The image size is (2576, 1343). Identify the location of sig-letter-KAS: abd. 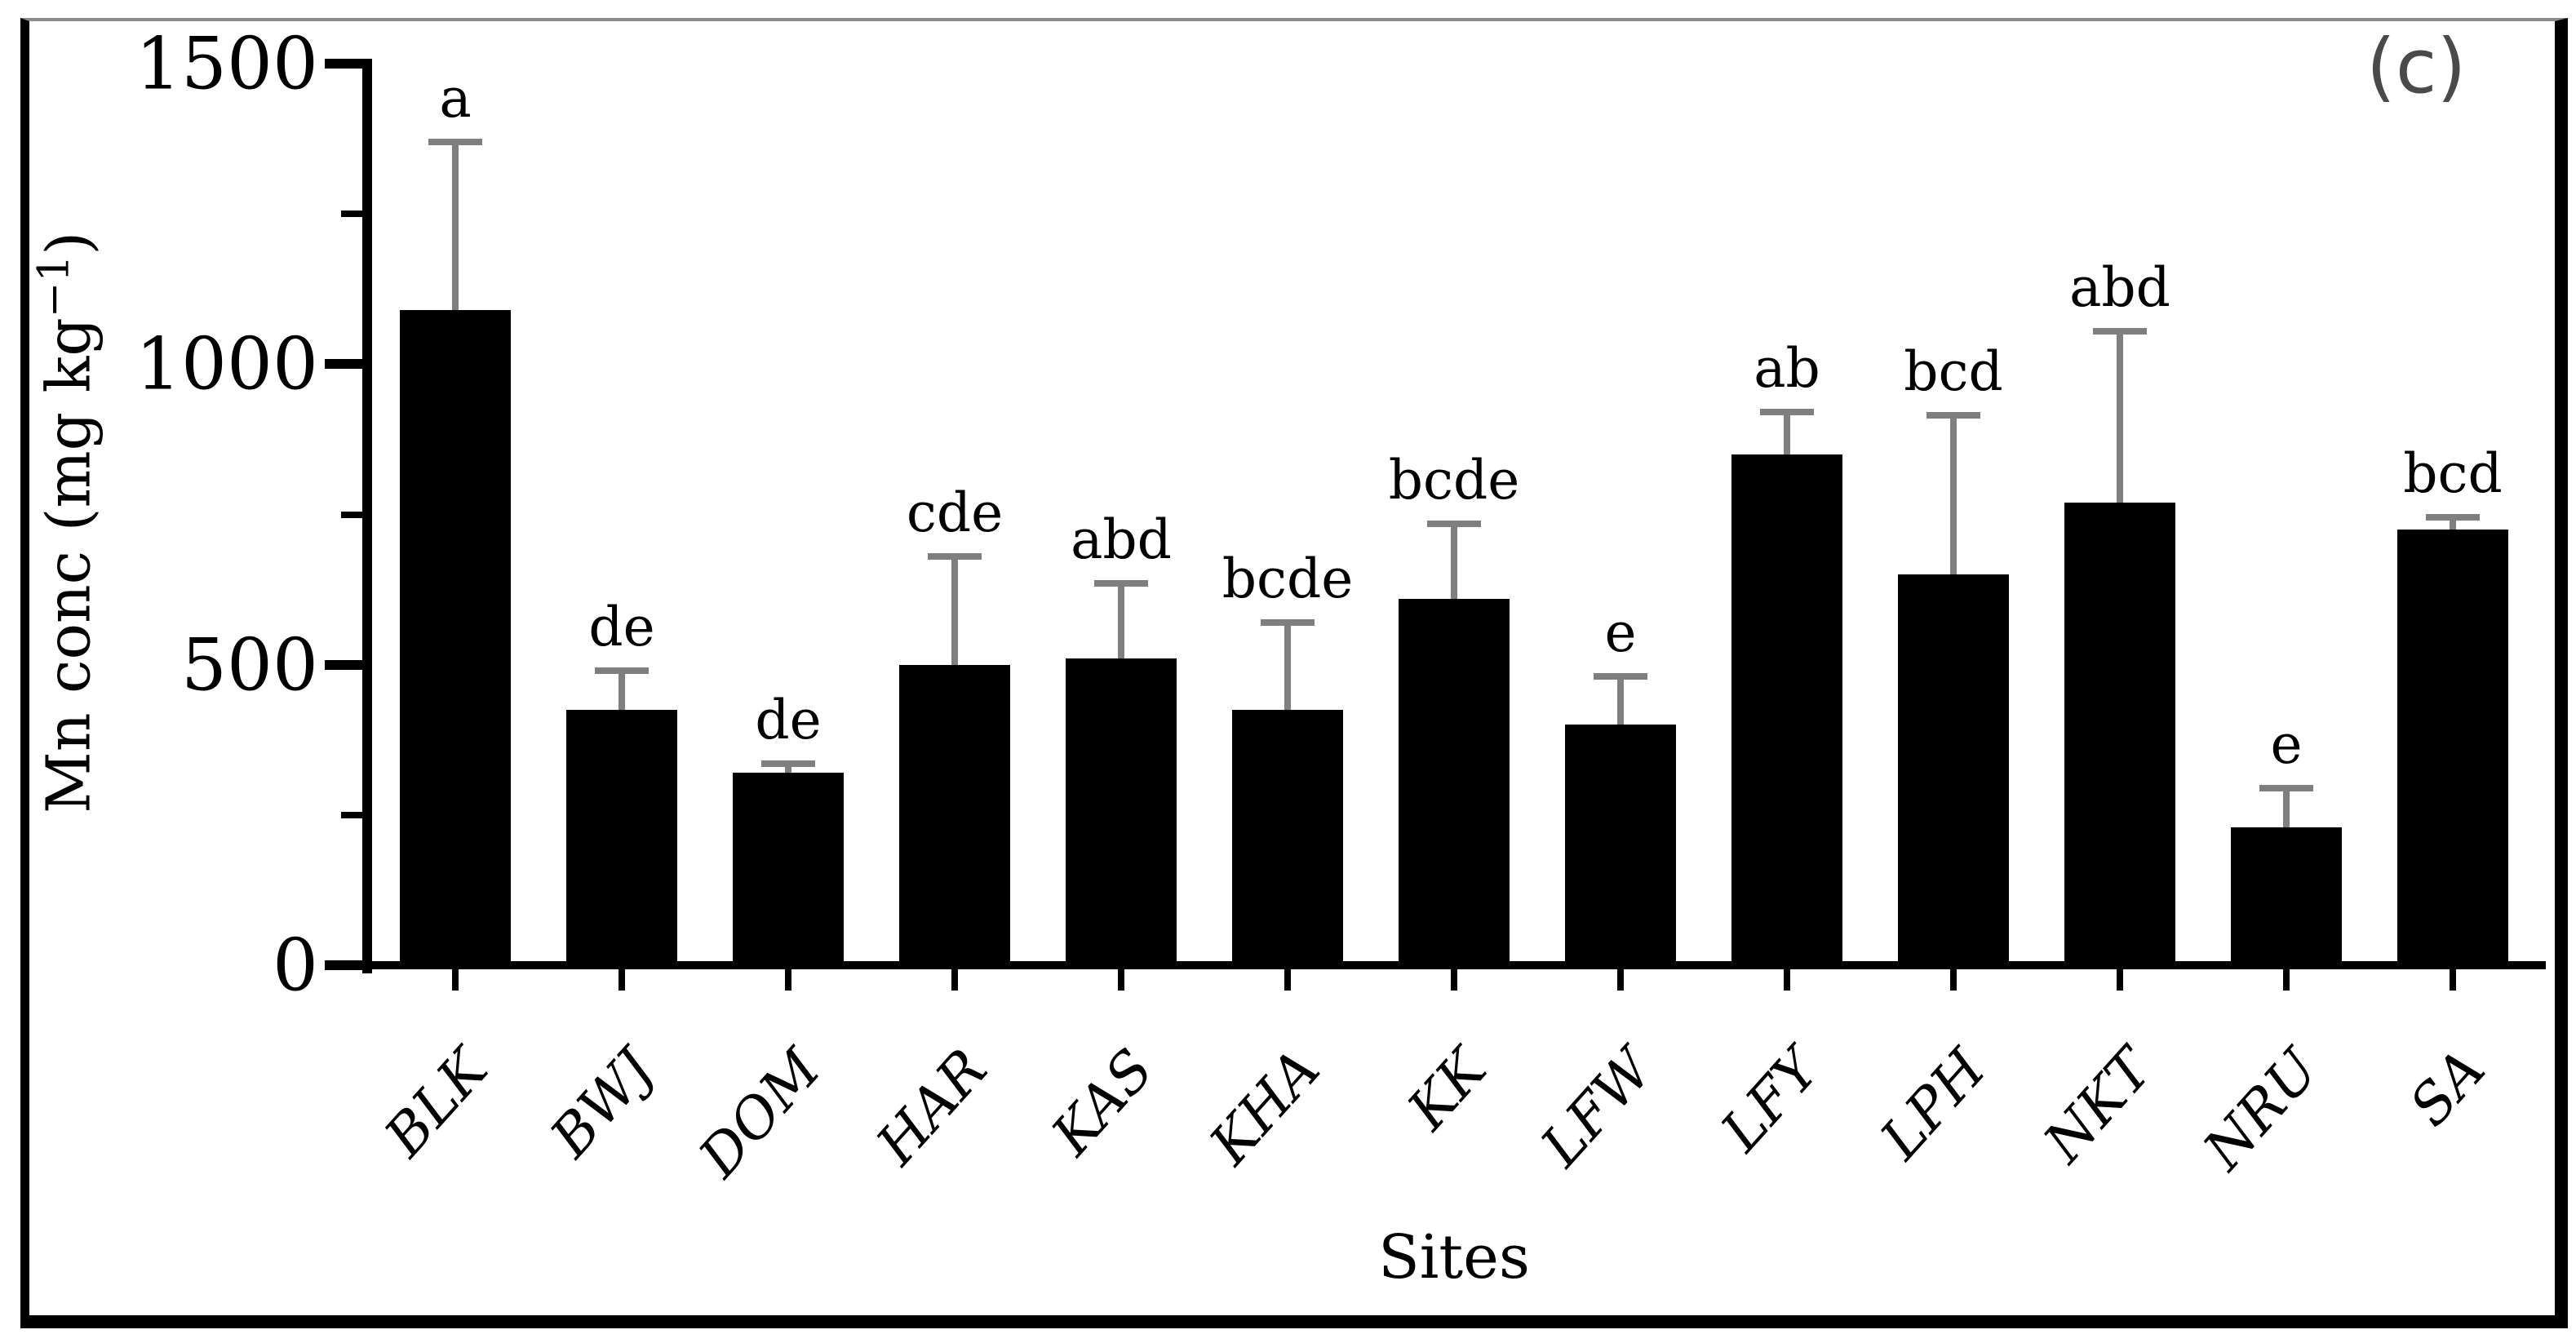
(1121, 540).